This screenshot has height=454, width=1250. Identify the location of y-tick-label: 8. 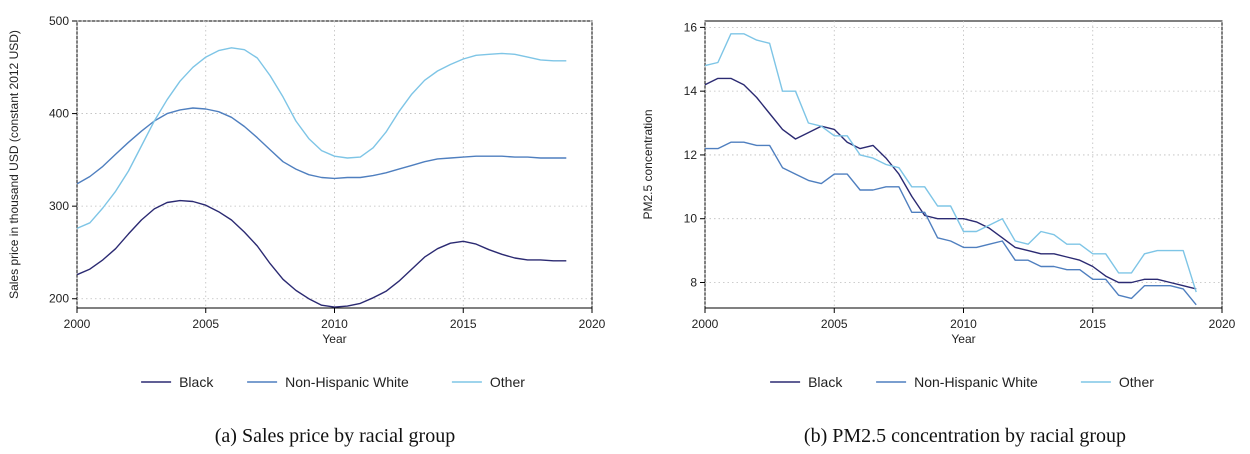
(693, 282).